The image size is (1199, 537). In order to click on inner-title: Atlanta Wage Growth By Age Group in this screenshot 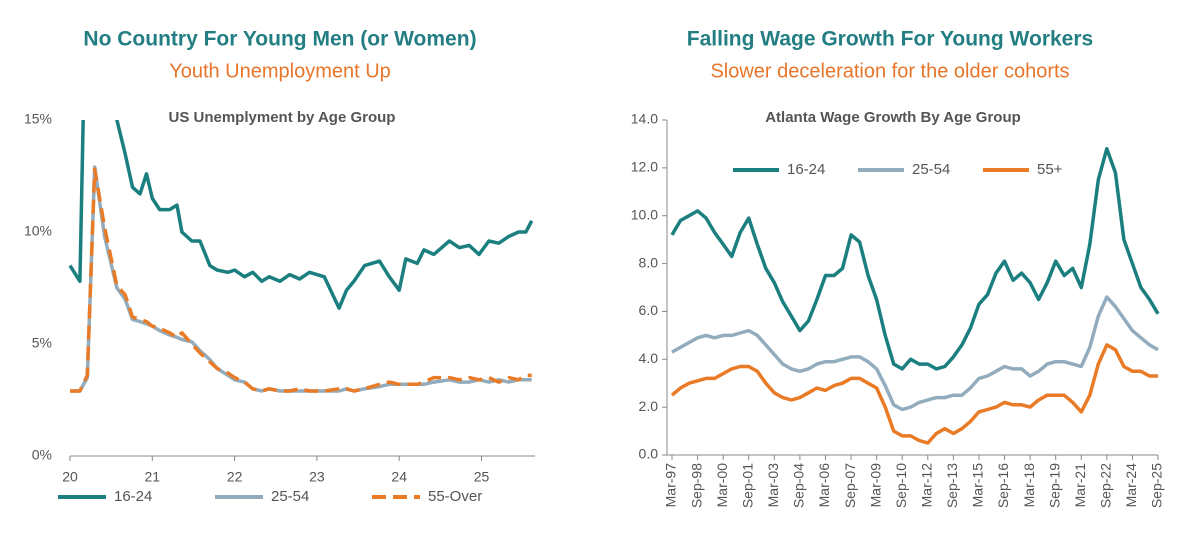, I will do `click(893, 117)`.